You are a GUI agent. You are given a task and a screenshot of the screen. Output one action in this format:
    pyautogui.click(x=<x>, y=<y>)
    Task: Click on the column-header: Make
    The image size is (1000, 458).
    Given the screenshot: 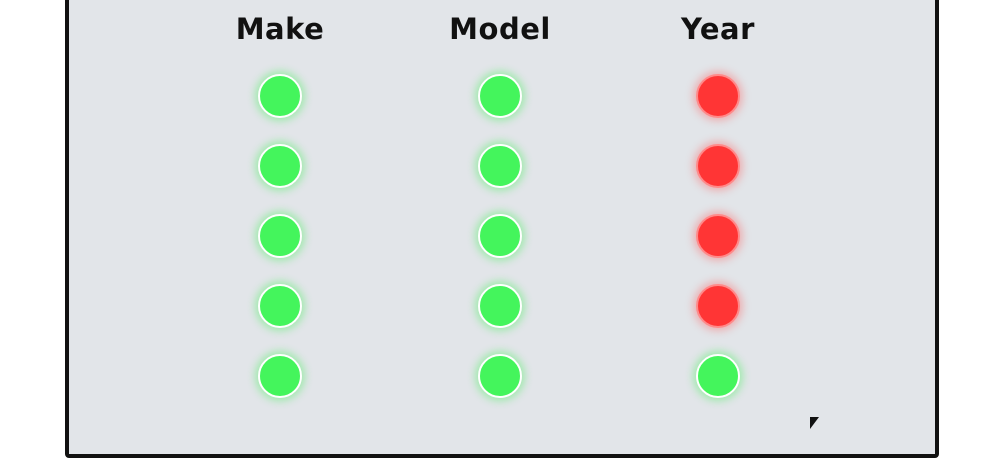 What is the action you would take?
    pyautogui.click(x=280, y=29)
    